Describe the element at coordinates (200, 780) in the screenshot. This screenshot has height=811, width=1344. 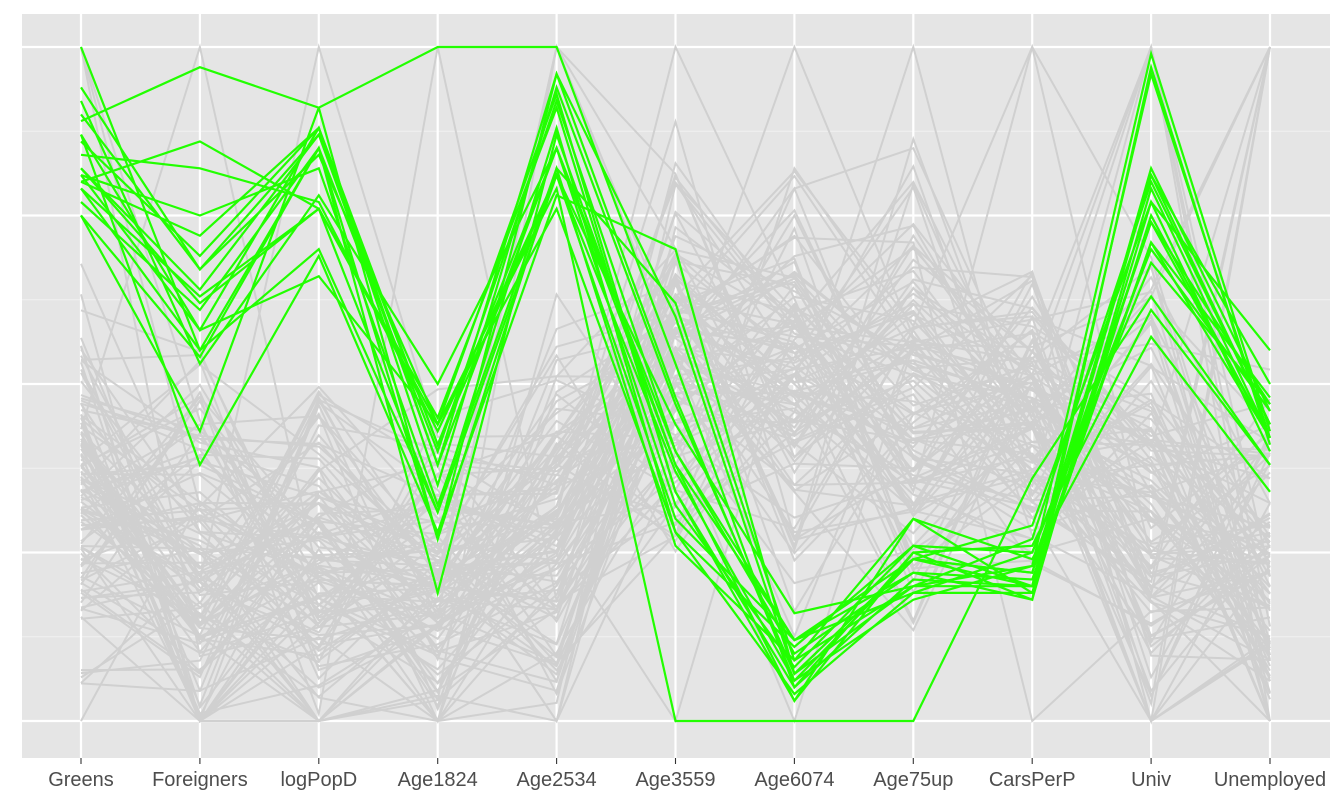
I see `x-axis-tick-label: Foreigners` at that location.